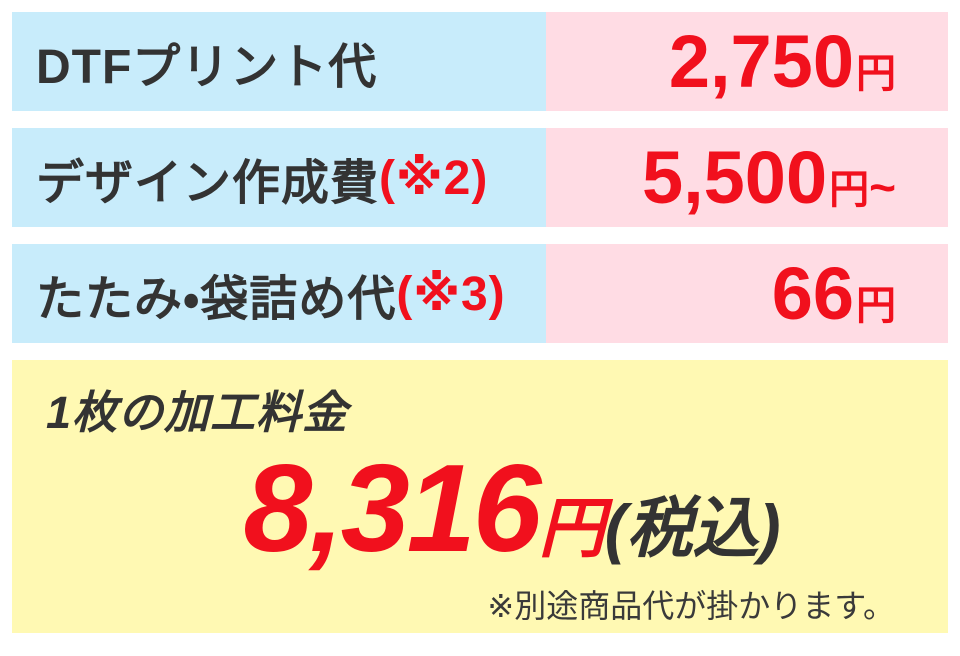 Image resolution: width=960 pixels, height=656 pixels. What do you see at coordinates (691, 606) in the screenshot?
I see `total-note: ※別途商品代が掛かります。` at bounding box center [691, 606].